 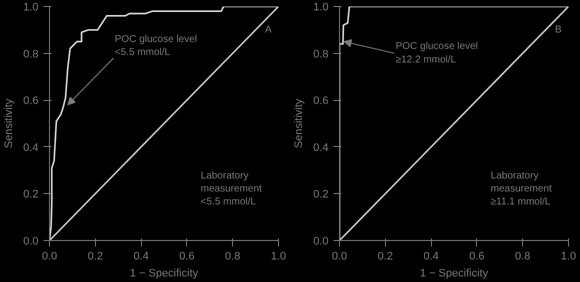 What do you see at coordinates (521, 189) in the screenshot?
I see `annotation: Laboratory measurement ≥11.1 mmol/L` at bounding box center [521, 189].